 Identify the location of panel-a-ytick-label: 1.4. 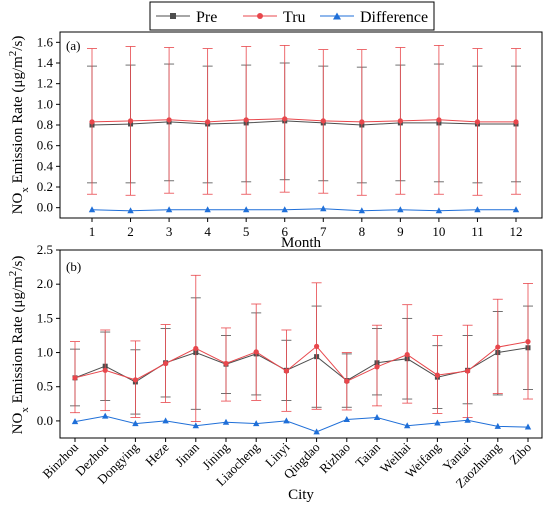
(45, 62).